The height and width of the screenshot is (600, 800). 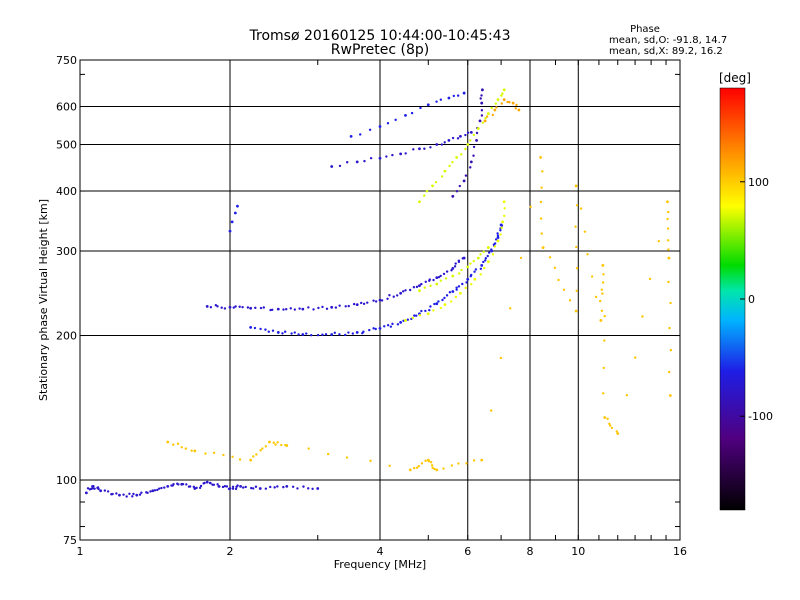 I want to click on y-tick-label: 75, so click(x=70, y=540).